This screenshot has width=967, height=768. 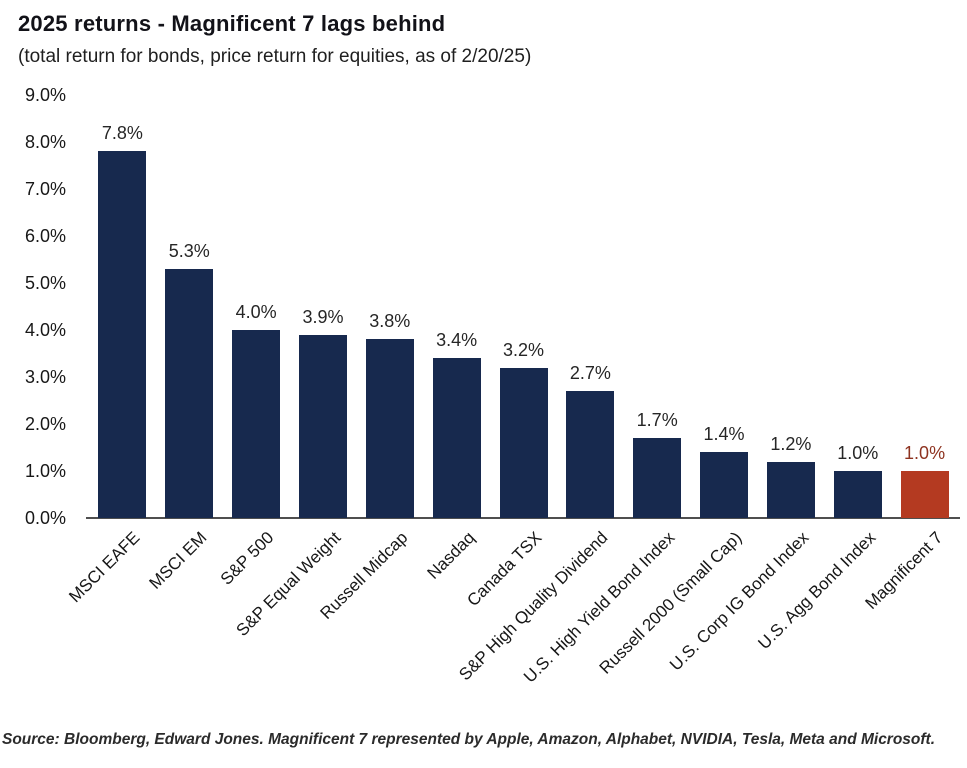 I want to click on y-axis-tick-label: 9.0%, so click(x=45, y=95).